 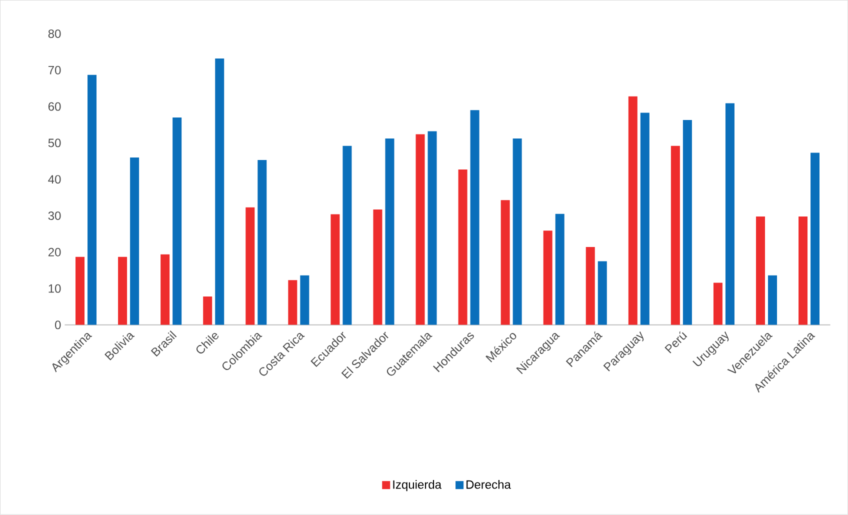 I want to click on y-tick-label: 0, so click(x=58, y=325).